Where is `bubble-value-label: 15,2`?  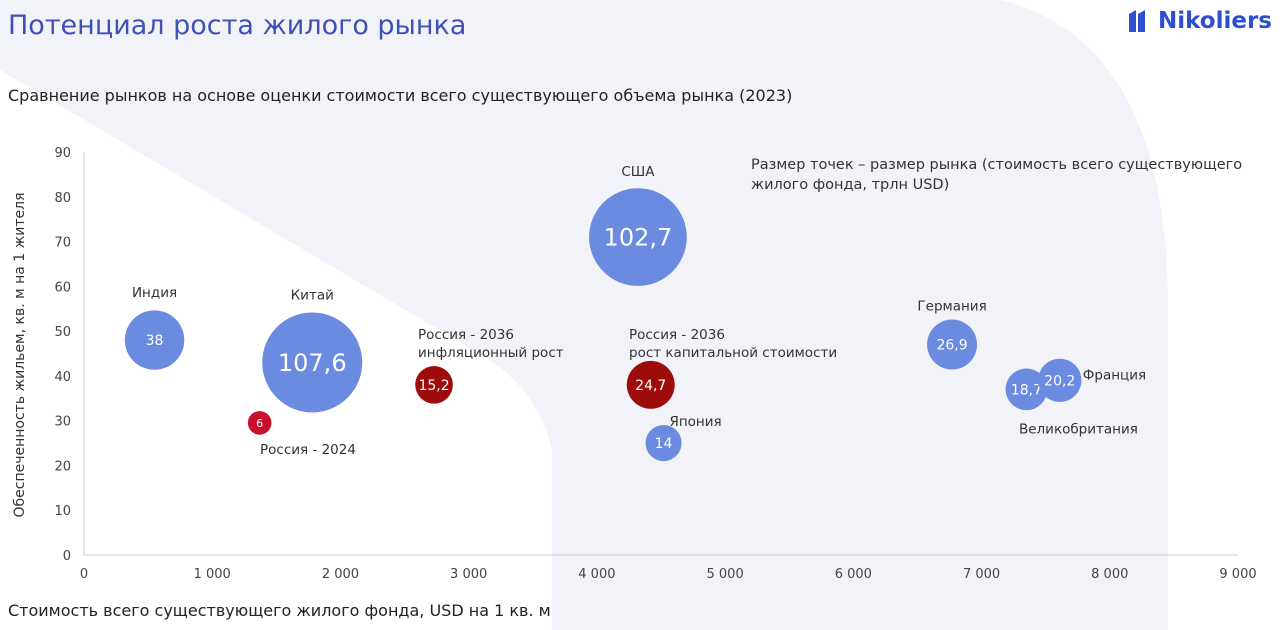 bubble-value-label: 15,2 is located at coordinates (433, 386).